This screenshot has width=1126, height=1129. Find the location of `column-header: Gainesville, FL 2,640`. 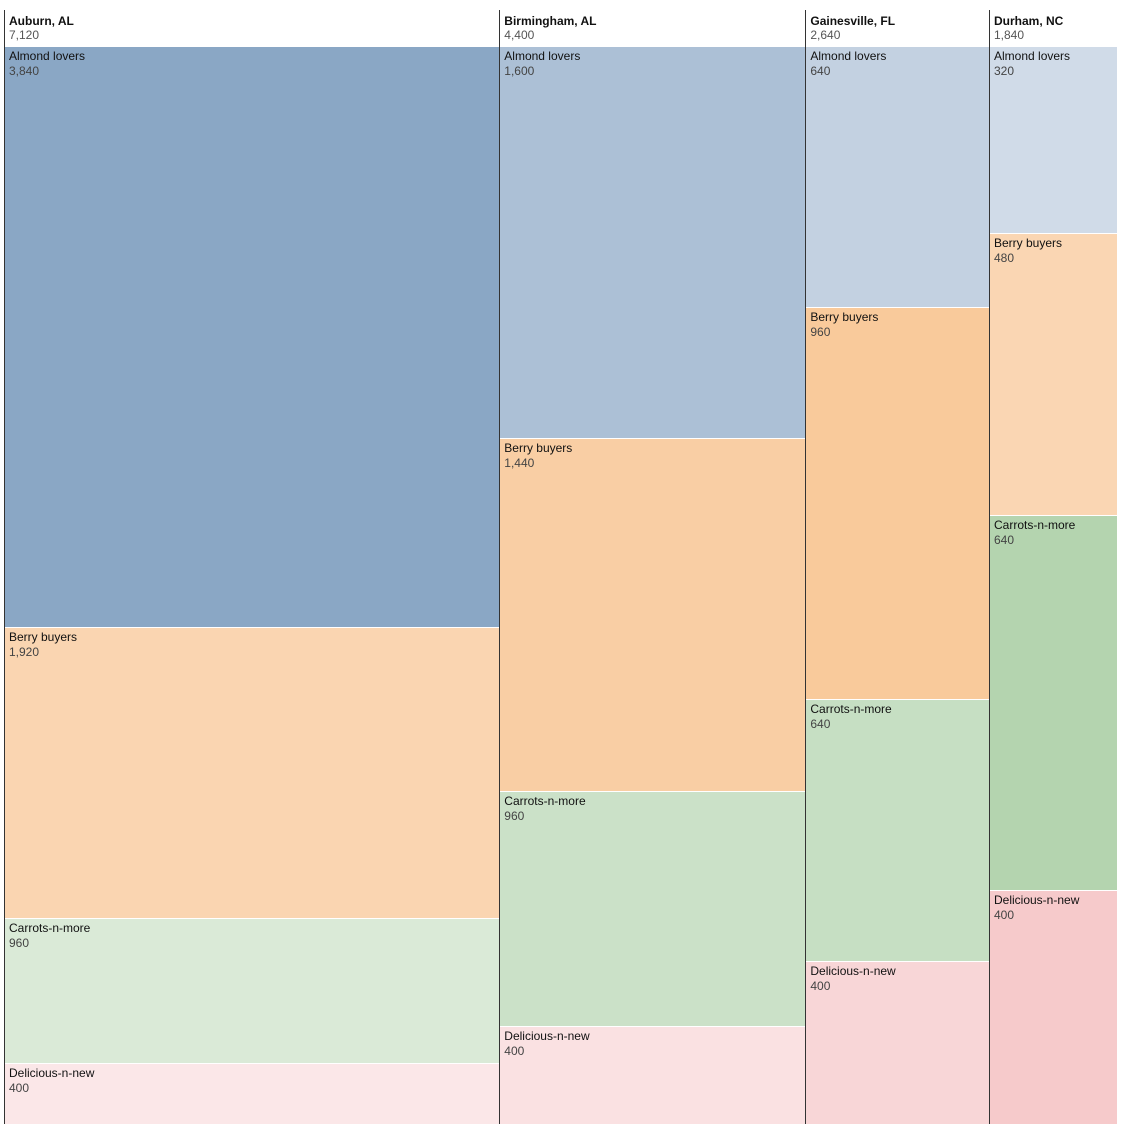

column-header: Gainesville, FL 2,640 is located at coordinates (852, 28).